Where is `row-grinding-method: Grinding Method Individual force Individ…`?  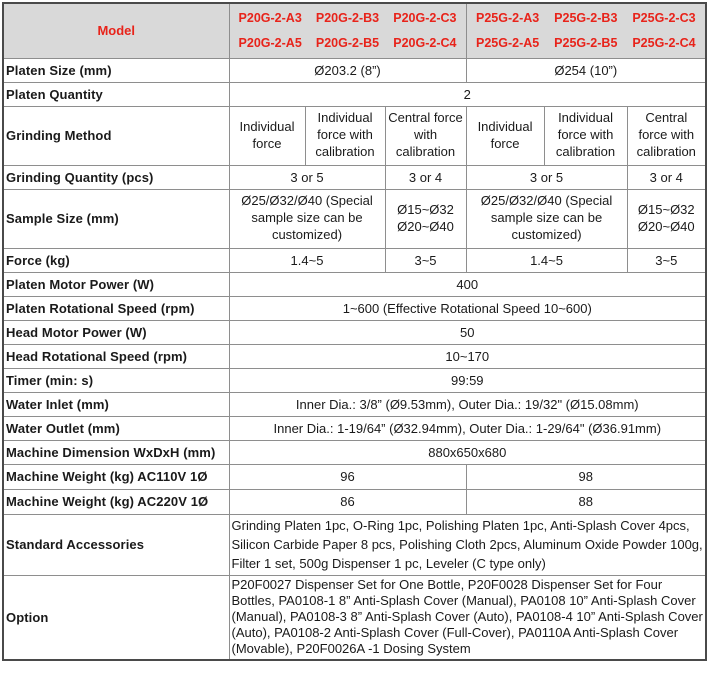 row-grinding-method: Grinding Method Individual force Individ… is located at coordinates (354, 135).